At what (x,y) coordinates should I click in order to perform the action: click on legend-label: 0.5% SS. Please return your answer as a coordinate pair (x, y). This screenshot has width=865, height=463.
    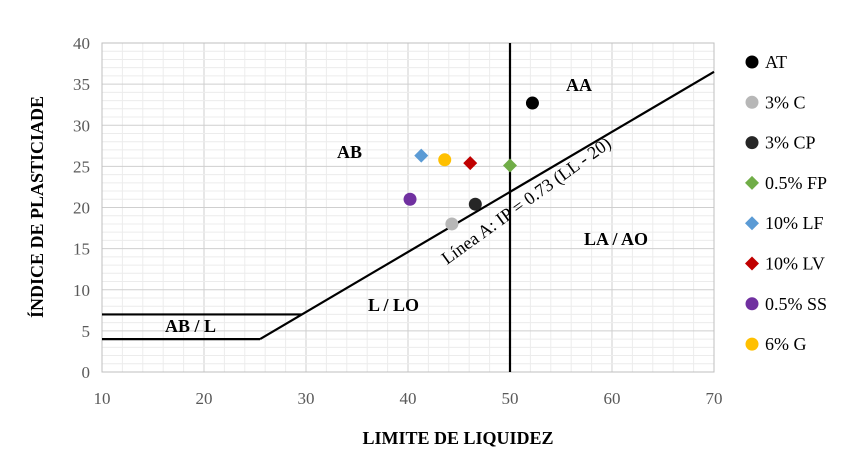
    Looking at the image, I should click on (796, 304).